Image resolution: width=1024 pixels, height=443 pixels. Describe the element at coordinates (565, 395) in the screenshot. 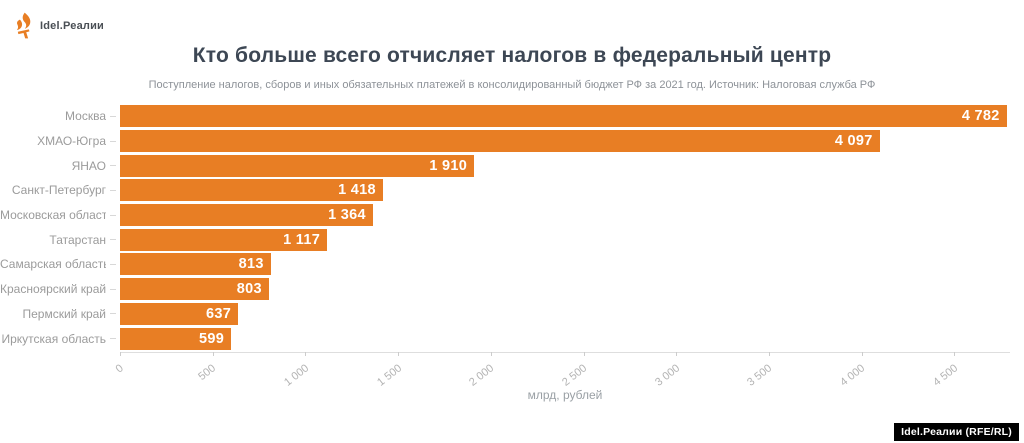

I see `x-axis-title: млрд, рублей` at that location.